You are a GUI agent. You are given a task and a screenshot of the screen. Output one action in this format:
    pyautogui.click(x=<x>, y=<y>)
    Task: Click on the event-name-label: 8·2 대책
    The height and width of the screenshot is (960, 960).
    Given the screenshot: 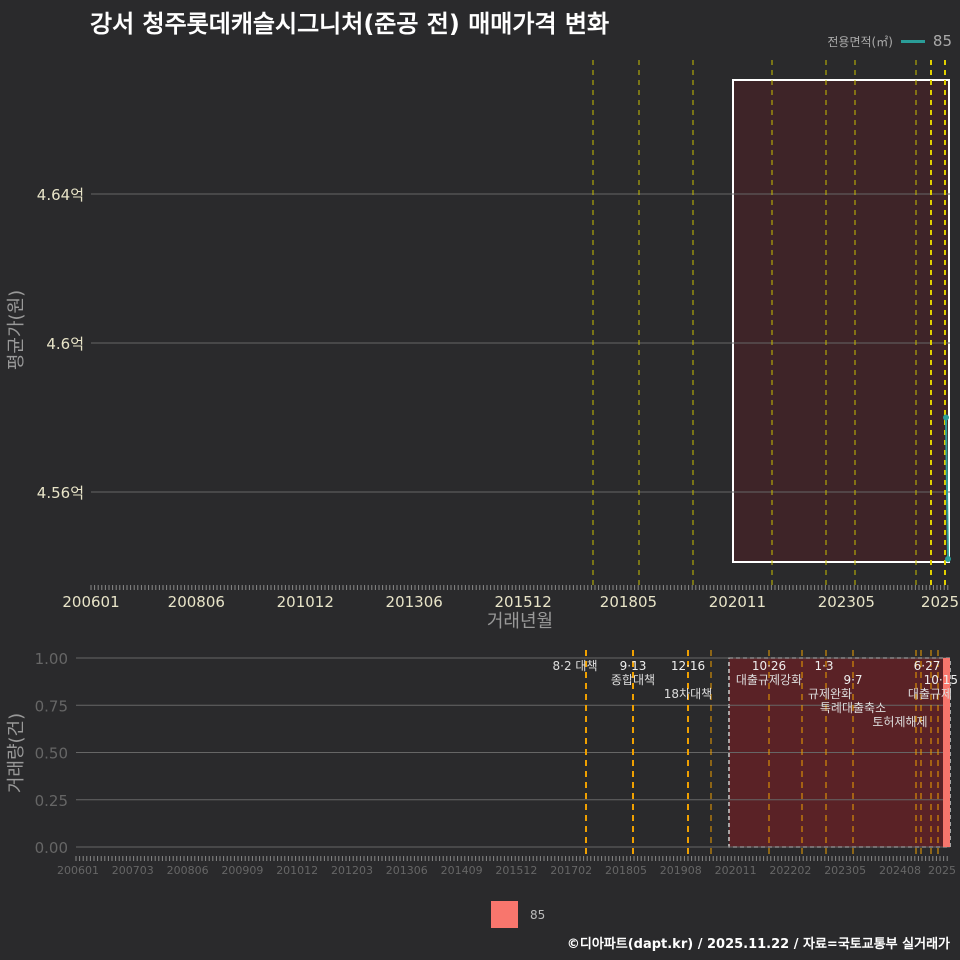 What is the action you would take?
    pyautogui.click(x=575, y=665)
    